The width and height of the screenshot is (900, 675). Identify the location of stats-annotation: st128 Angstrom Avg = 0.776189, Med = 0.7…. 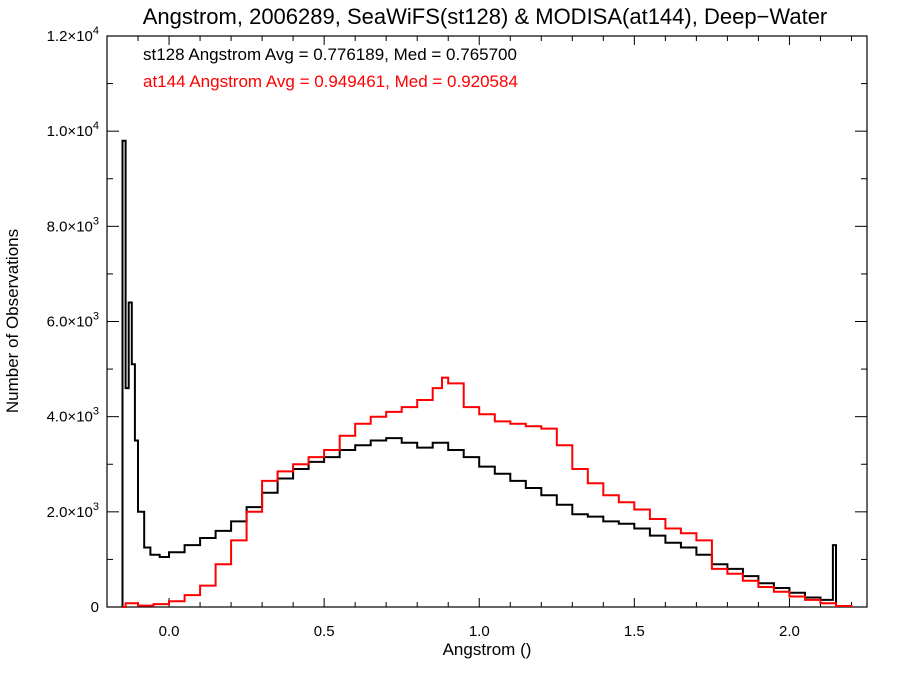
(330, 54).